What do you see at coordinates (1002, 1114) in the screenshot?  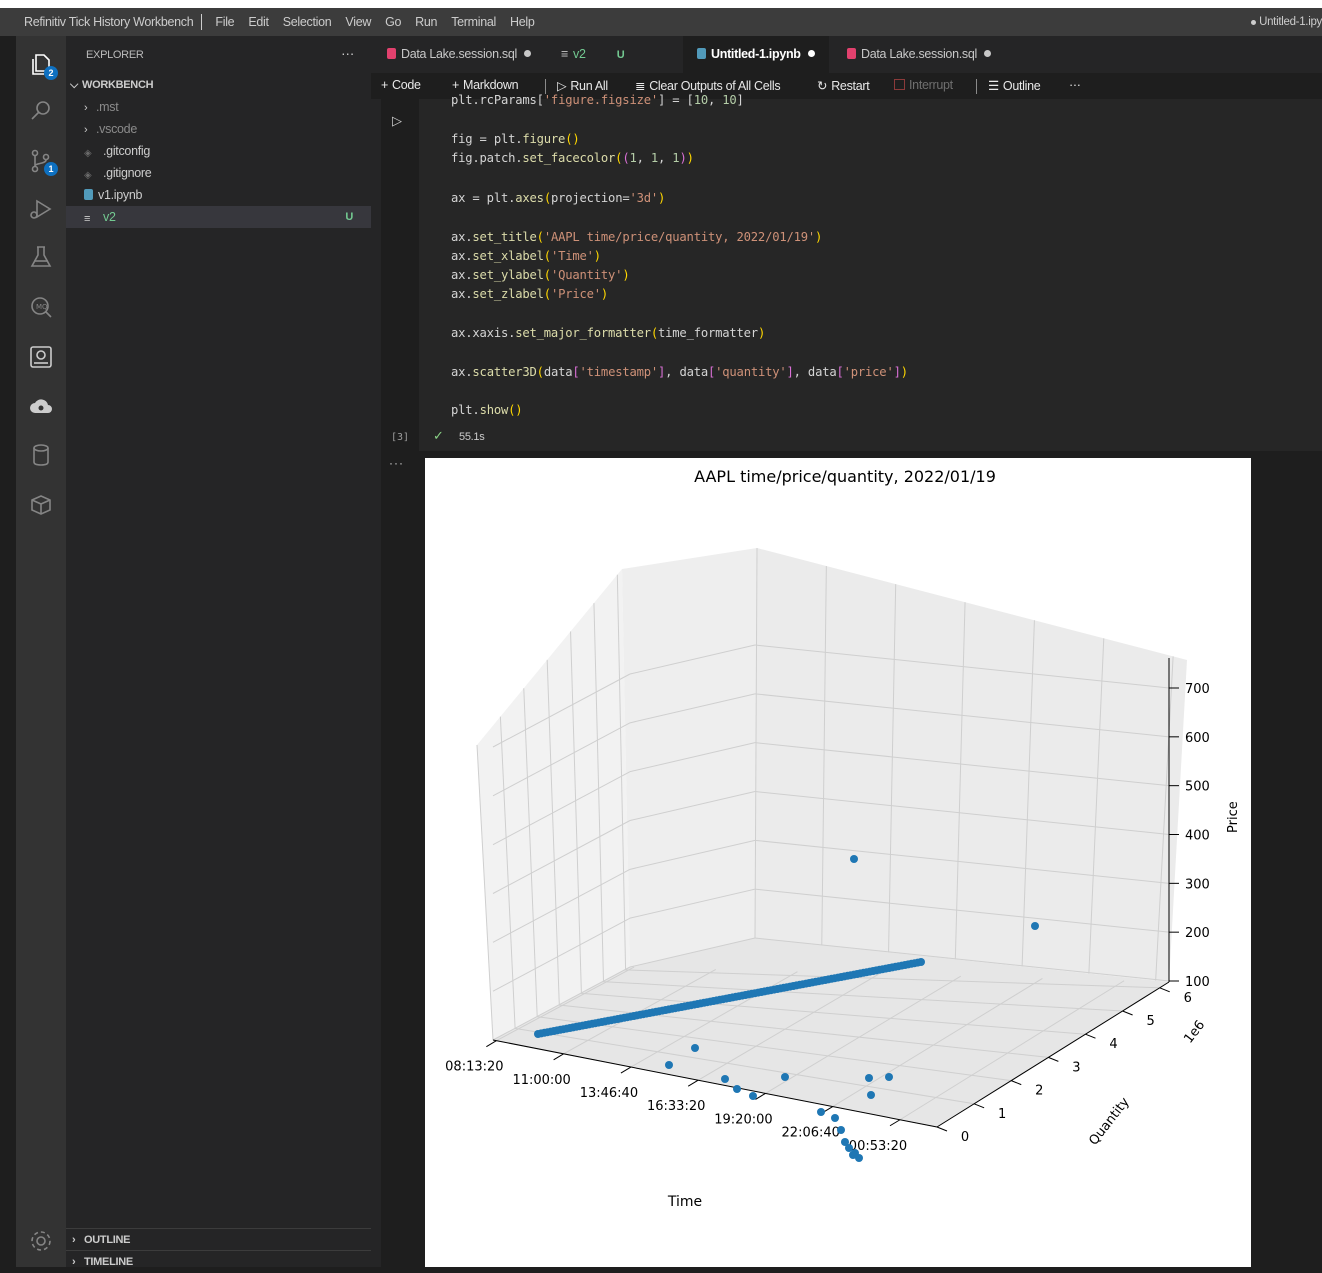 I see `y-tick-label: 1` at bounding box center [1002, 1114].